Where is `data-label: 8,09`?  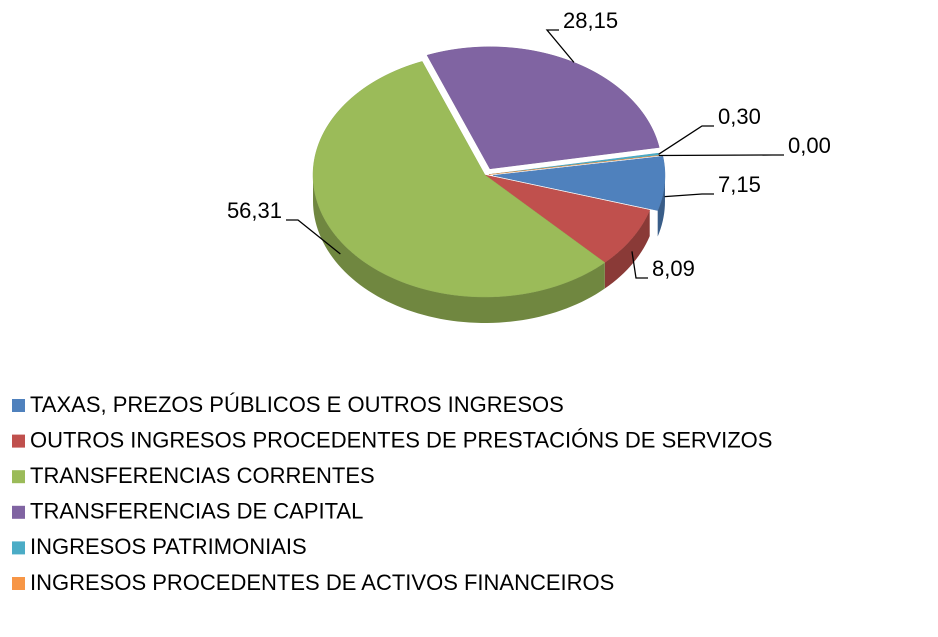 data-label: 8,09 is located at coordinates (673, 268).